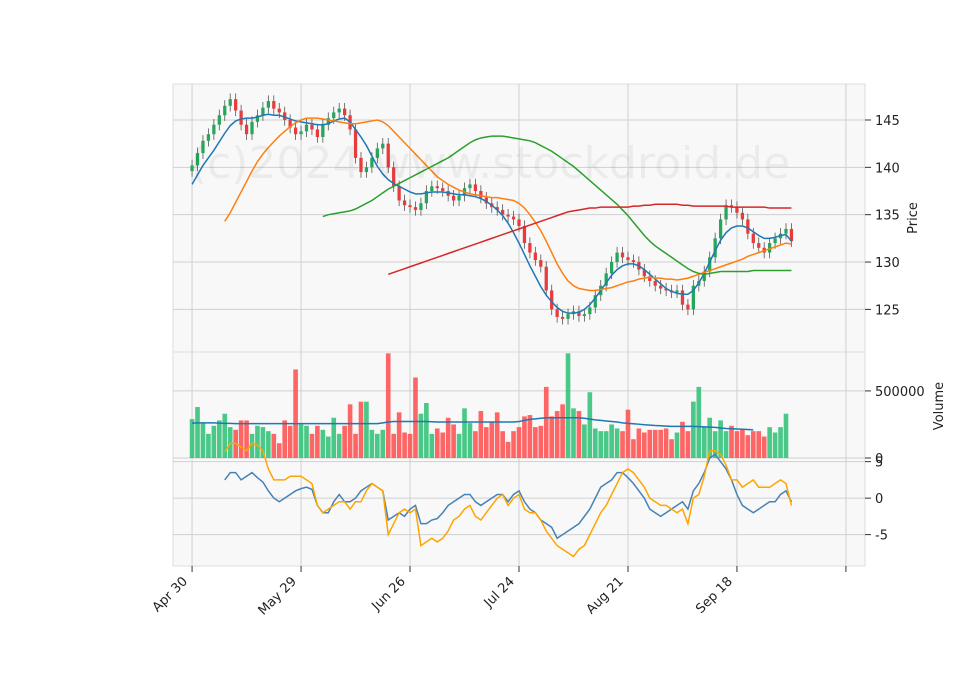 This screenshot has height=690, width=960. What do you see at coordinates (589, 239) in the screenshot?
I see `price-moving-average-line` at bounding box center [589, 239].